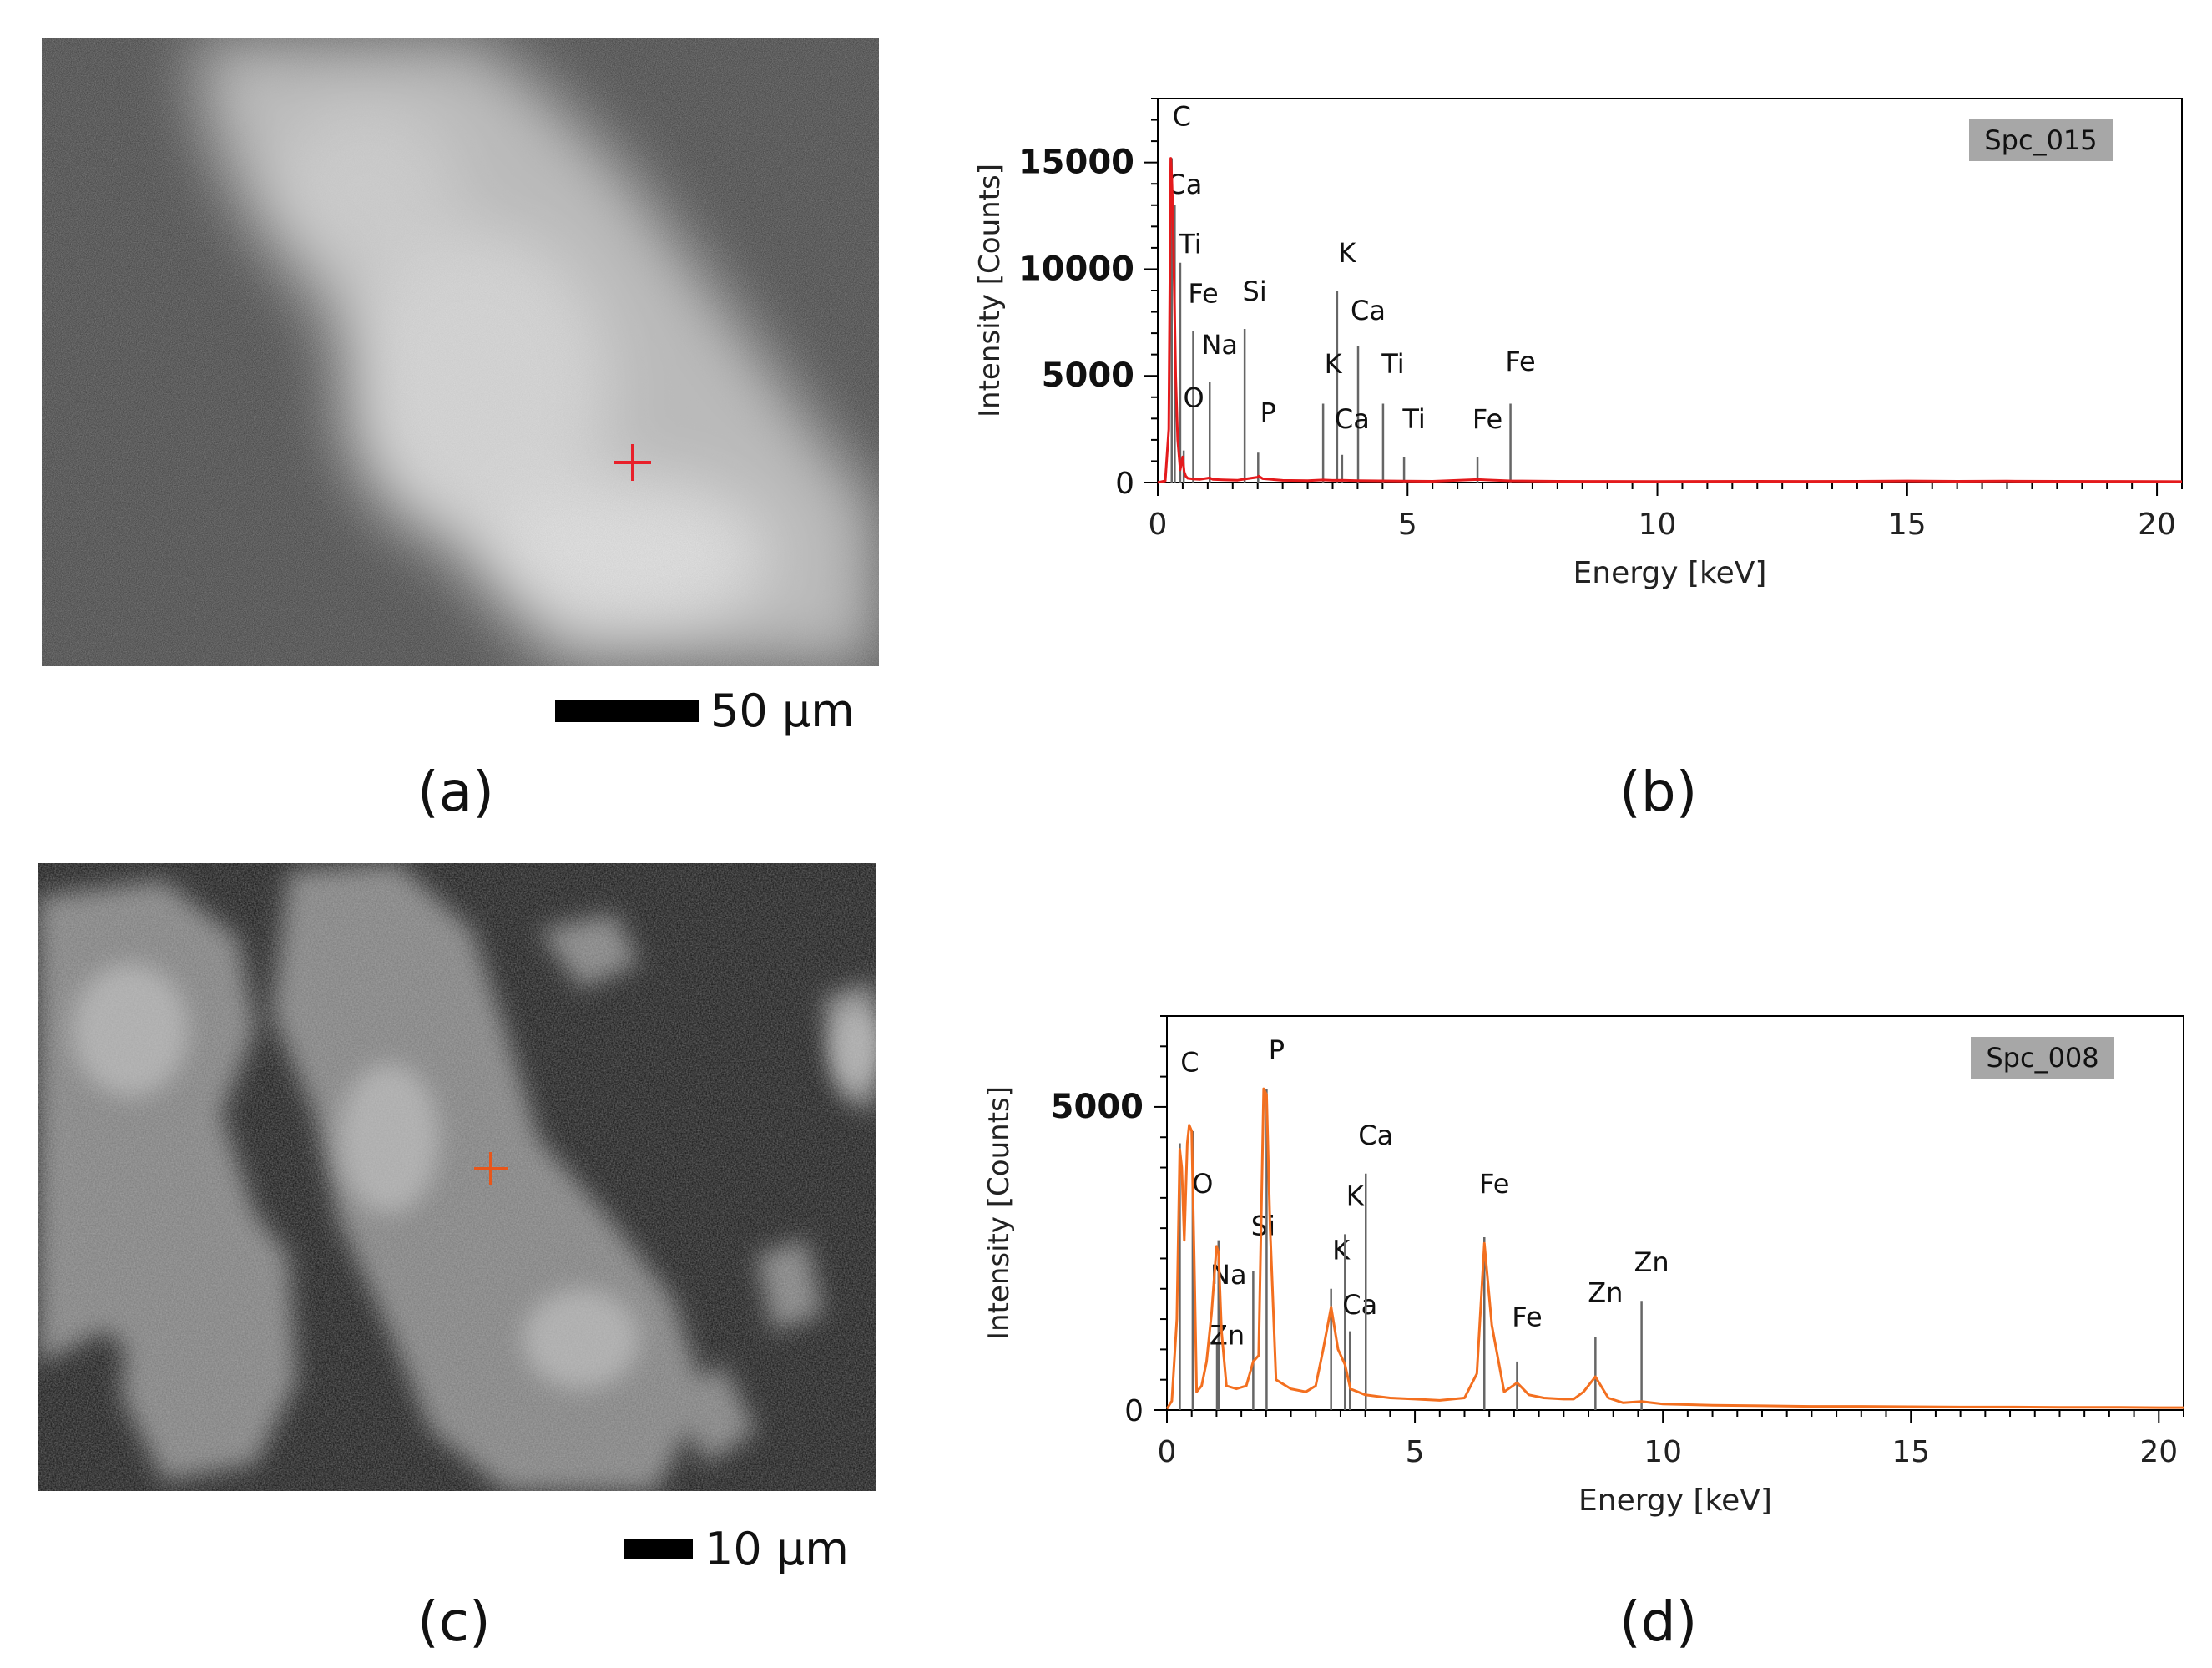 This screenshot has height=1668, width=2212. Describe the element at coordinates (777, 1549) in the screenshot. I see `scale-bar-label: 10 μm` at that location.